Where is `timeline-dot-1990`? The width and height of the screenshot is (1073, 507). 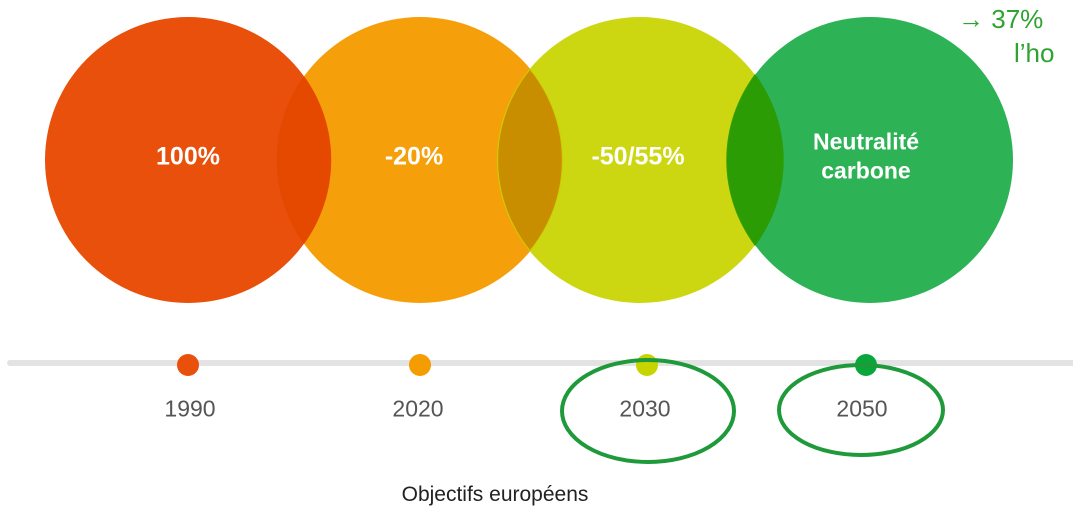
timeline-dot-1990 is located at coordinates (188, 365).